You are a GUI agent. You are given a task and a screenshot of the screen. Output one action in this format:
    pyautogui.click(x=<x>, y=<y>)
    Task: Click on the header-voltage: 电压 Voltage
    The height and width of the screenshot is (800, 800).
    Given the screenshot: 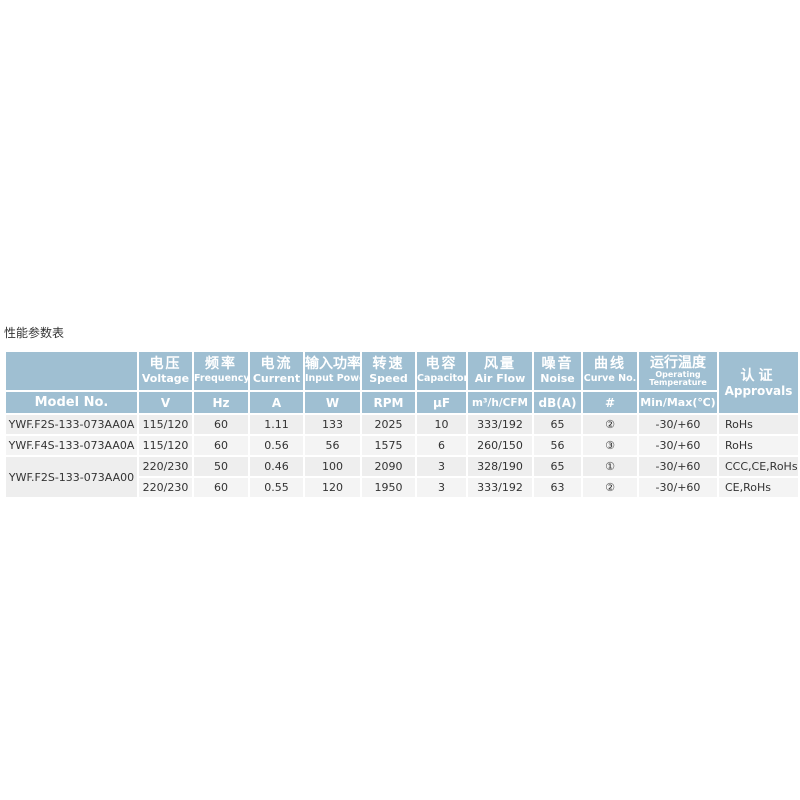 What is the action you would take?
    pyautogui.click(x=165, y=371)
    